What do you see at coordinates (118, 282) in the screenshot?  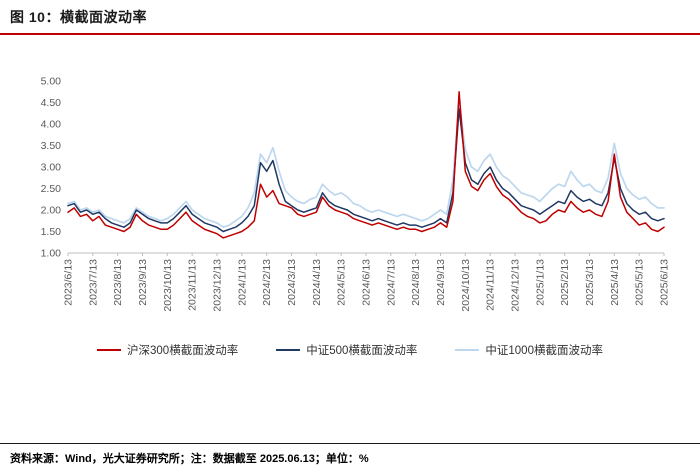 I see `svg-text: 2023/8/13` at bounding box center [118, 282].